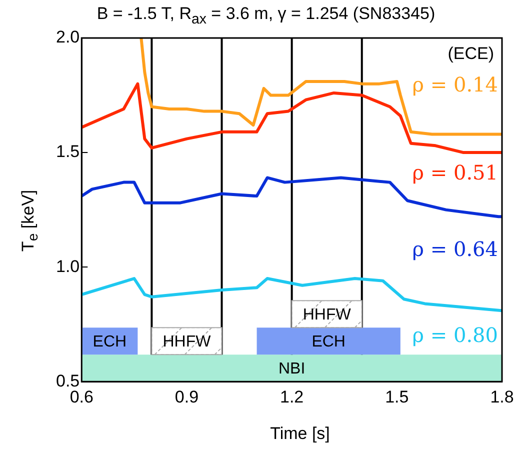  What do you see at coordinates (292, 369) in the screenshot?
I see `band-label: NBI` at bounding box center [292, 369].